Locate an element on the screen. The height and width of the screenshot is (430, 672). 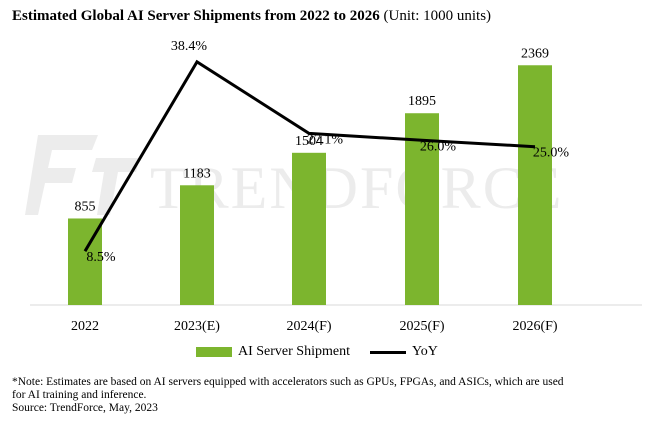
watermark-text: TRENDFORCE is located at coordinates (356, 188).